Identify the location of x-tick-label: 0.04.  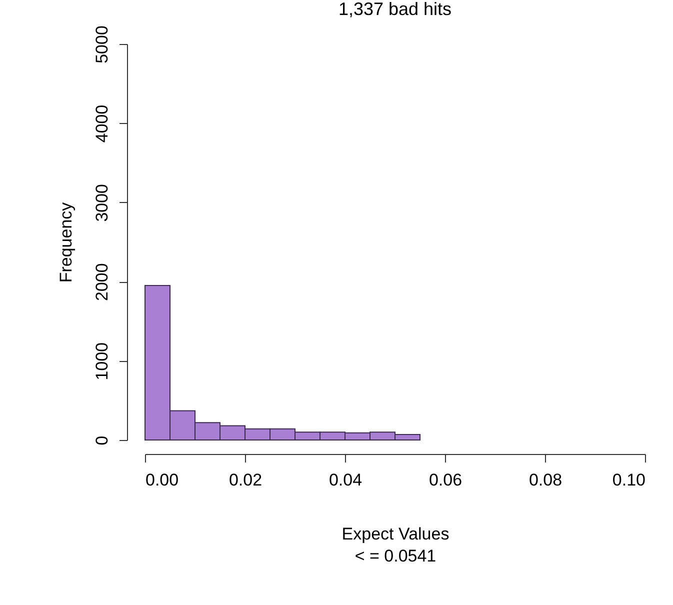
(345, 480).